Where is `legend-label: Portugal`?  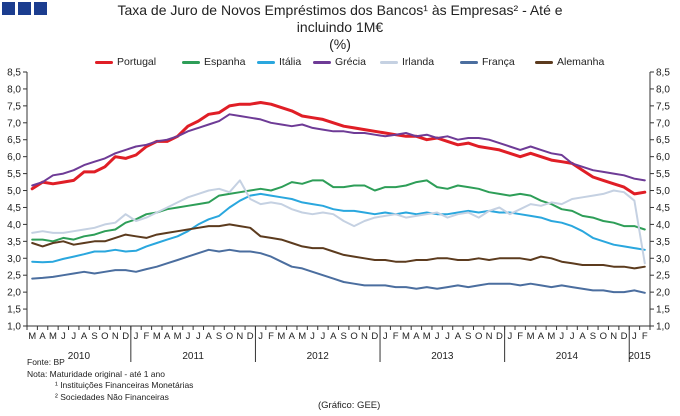 legend-label: Portugal is located at coordinates (137, 62).